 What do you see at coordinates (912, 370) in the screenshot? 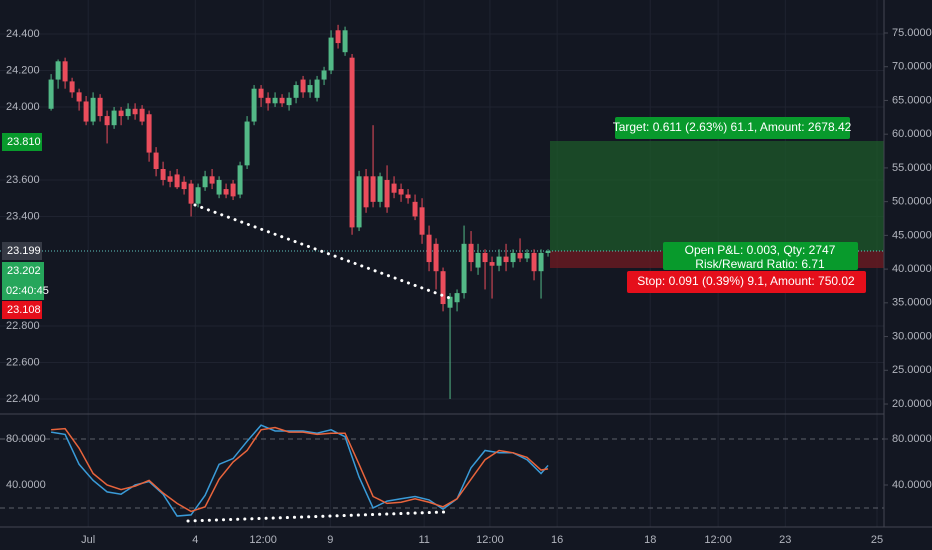
I see `y2-tick-label: 25.0000` at bounding box center [912, 370].